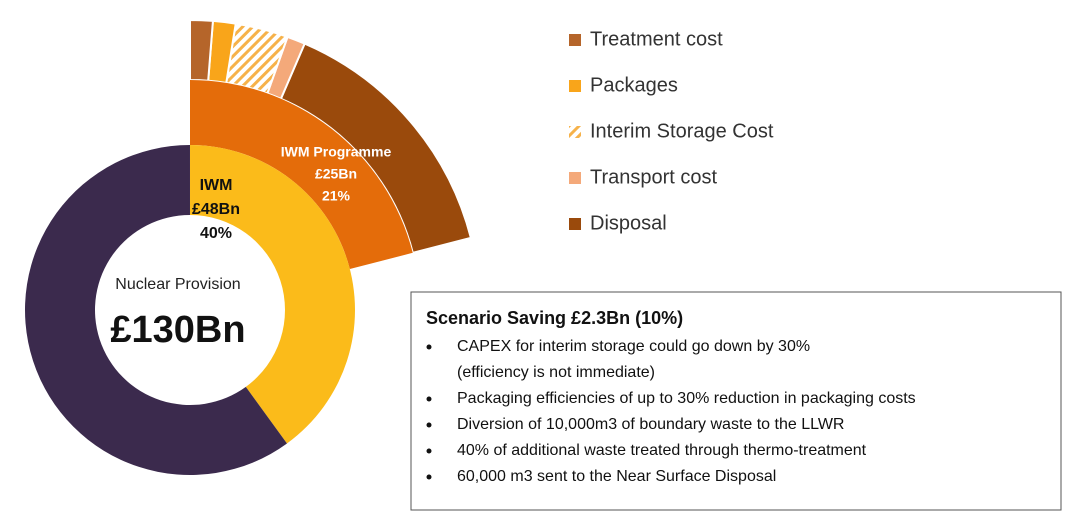 This screenshot has width=1067, height=514. Describe the element at coordinates (202, 50) in the screenshot. I see `outer-segment` at that location.